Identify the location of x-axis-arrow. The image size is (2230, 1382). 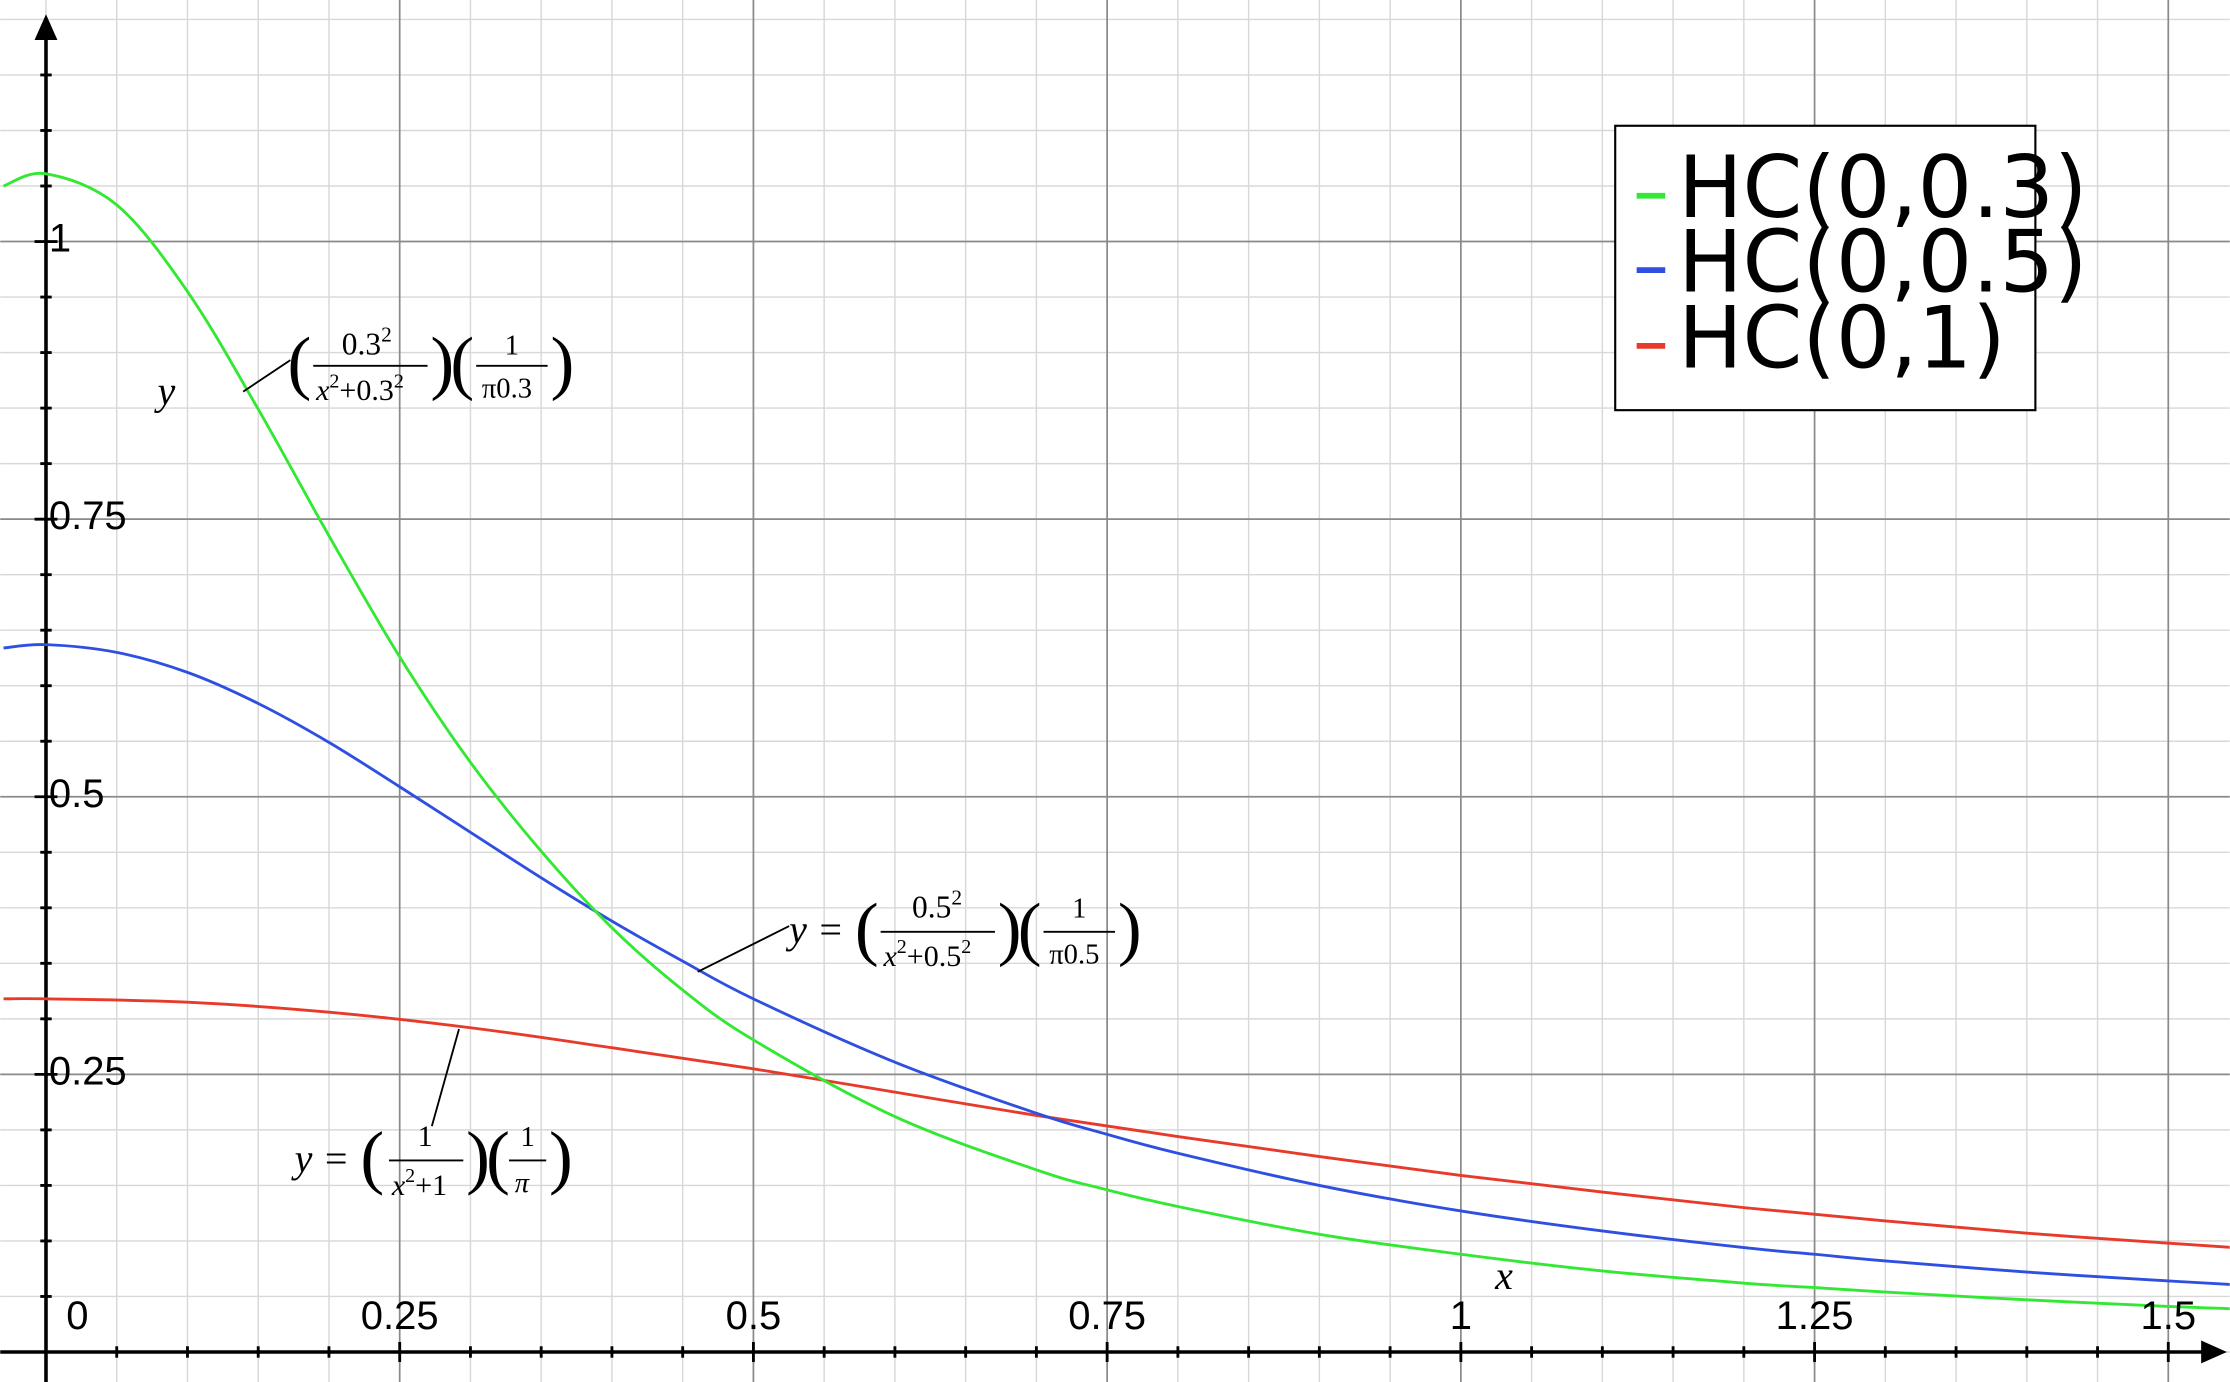
(2214, 1352).